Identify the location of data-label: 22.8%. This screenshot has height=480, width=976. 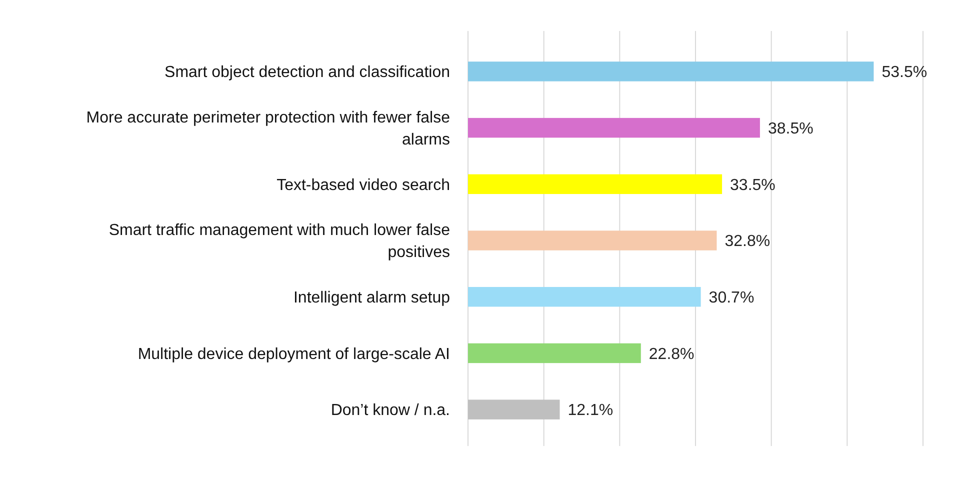
(671, 354).